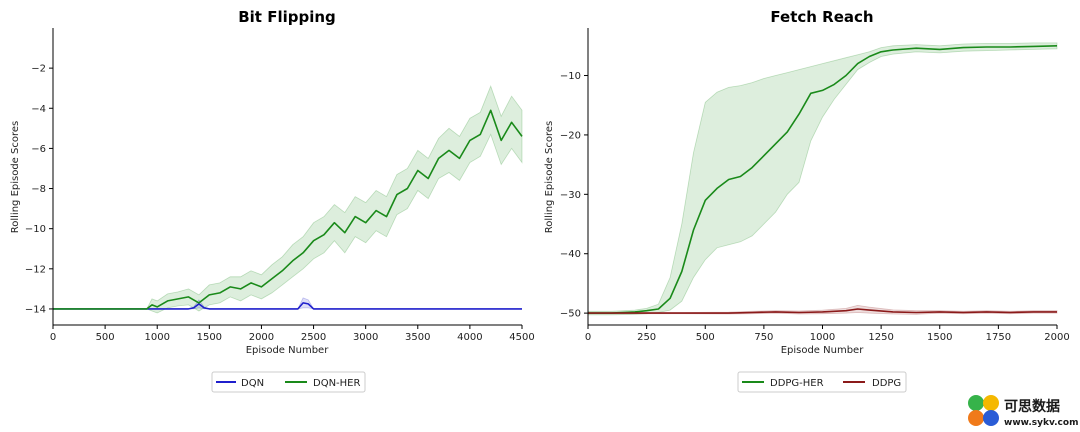  I want to click on watermark-logo: 可思数据 www.sykv.com, so click(1023, 411).